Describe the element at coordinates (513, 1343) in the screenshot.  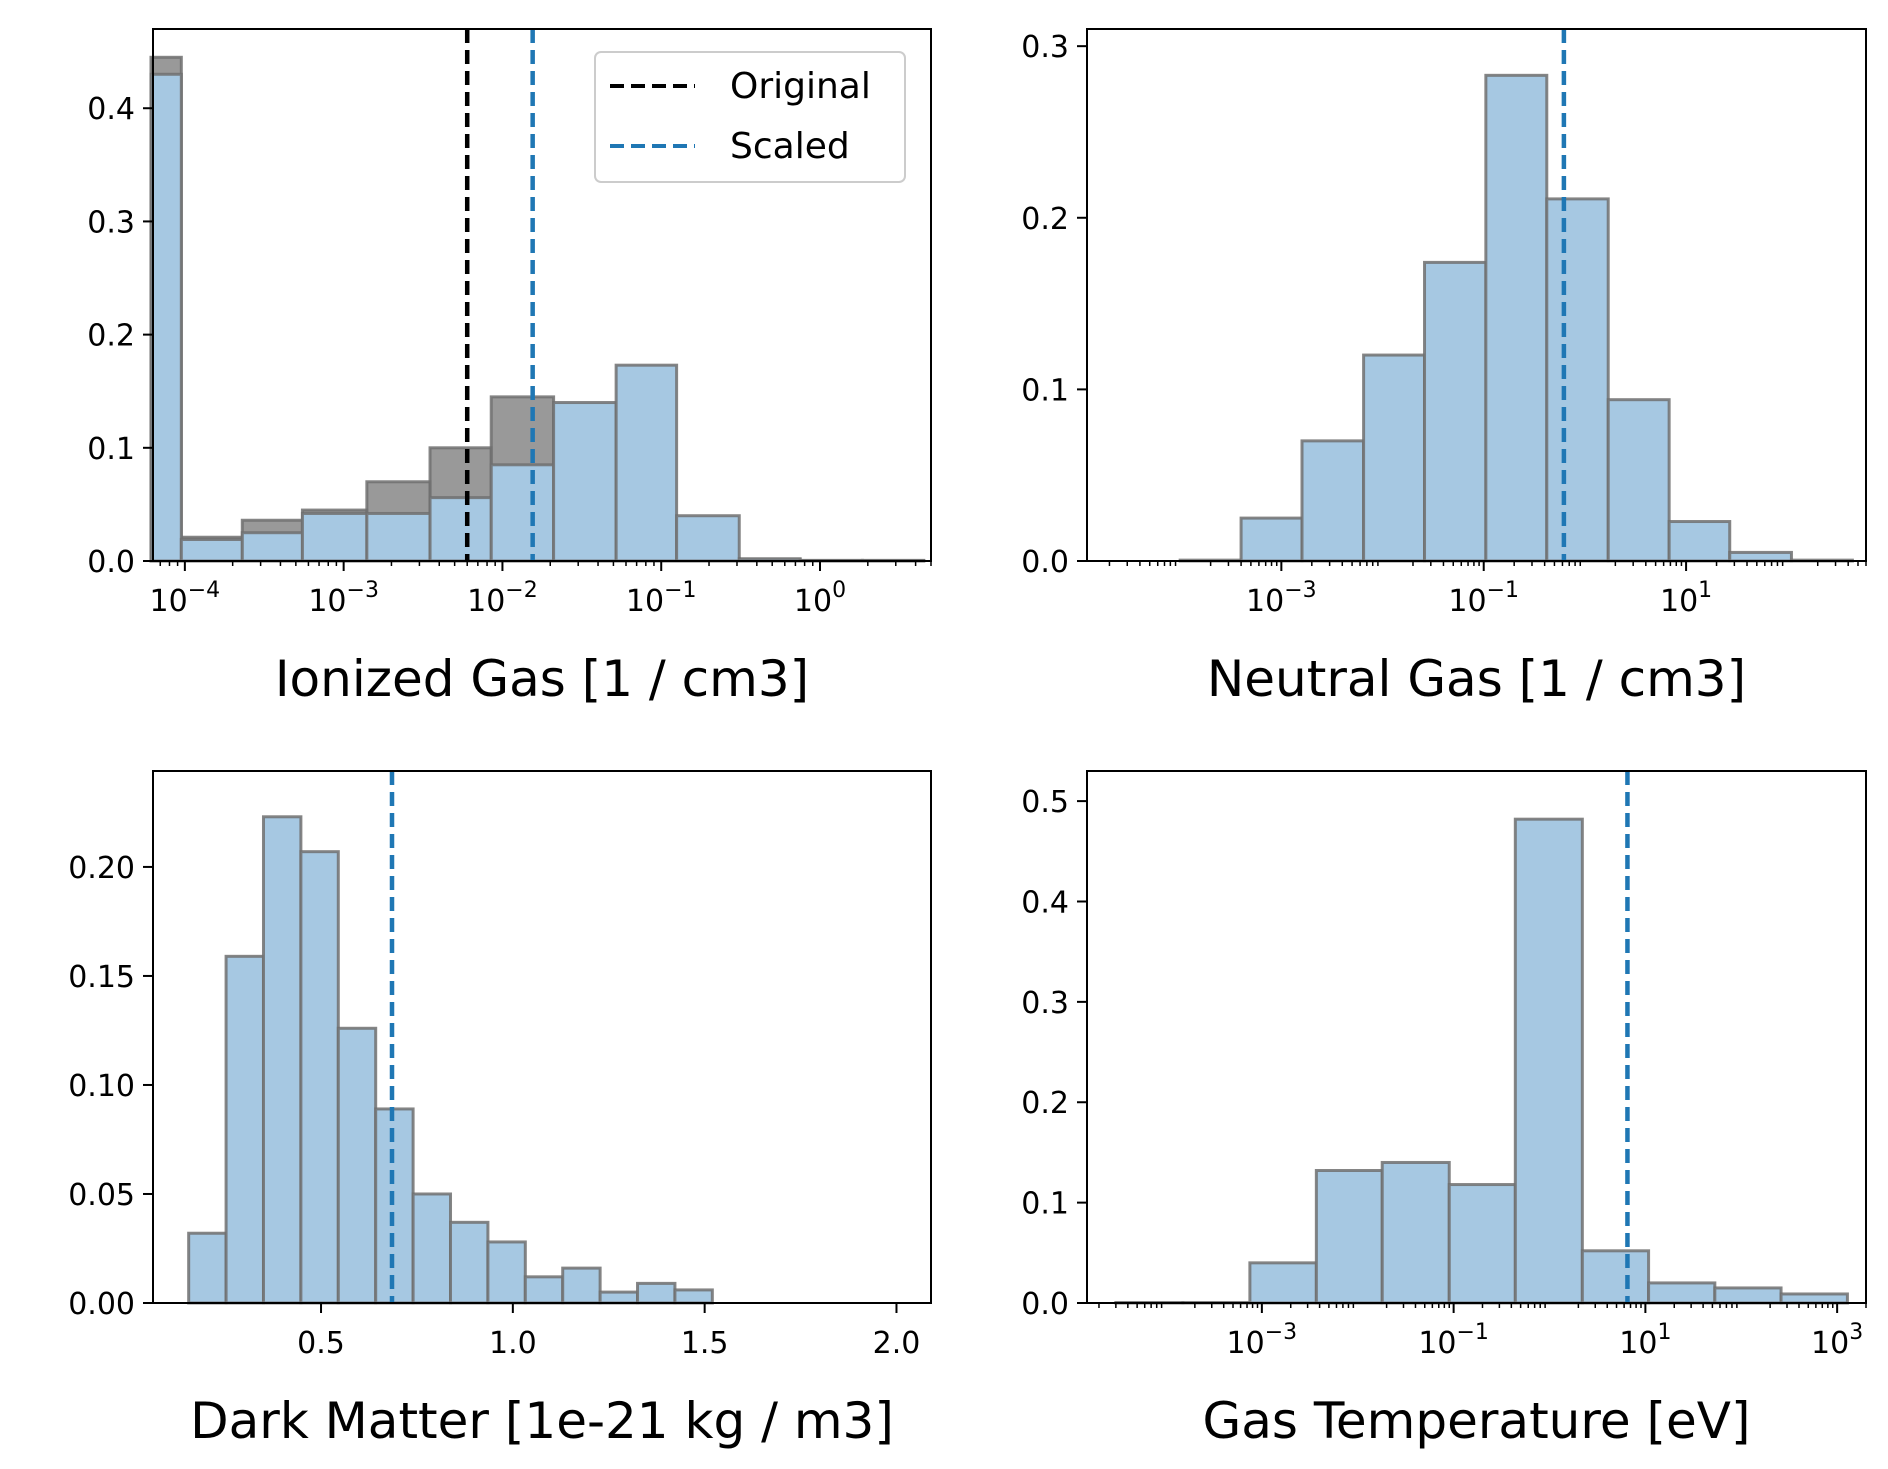
I see `x-tick-label: 1.0` at that location.